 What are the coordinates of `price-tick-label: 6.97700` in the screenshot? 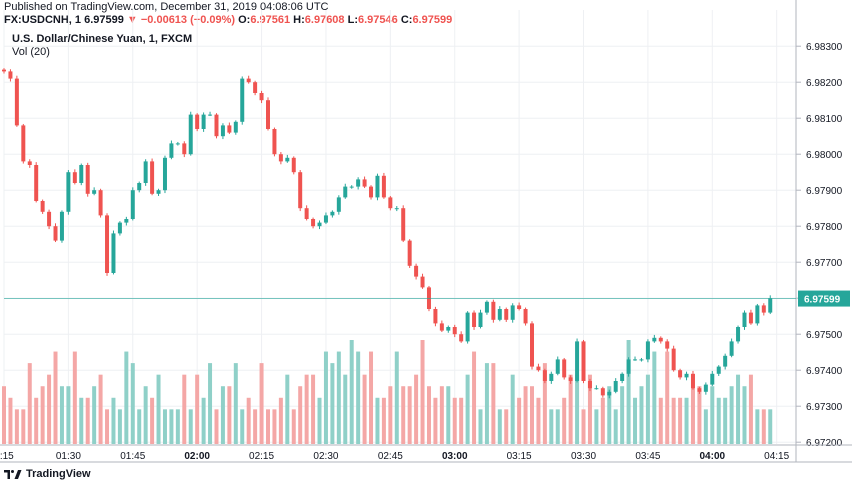 It's located at (824, 263).